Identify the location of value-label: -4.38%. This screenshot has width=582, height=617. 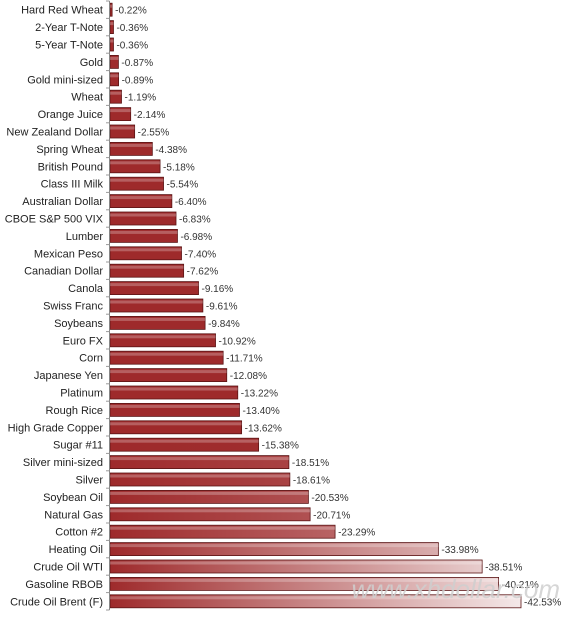
(171, 150).